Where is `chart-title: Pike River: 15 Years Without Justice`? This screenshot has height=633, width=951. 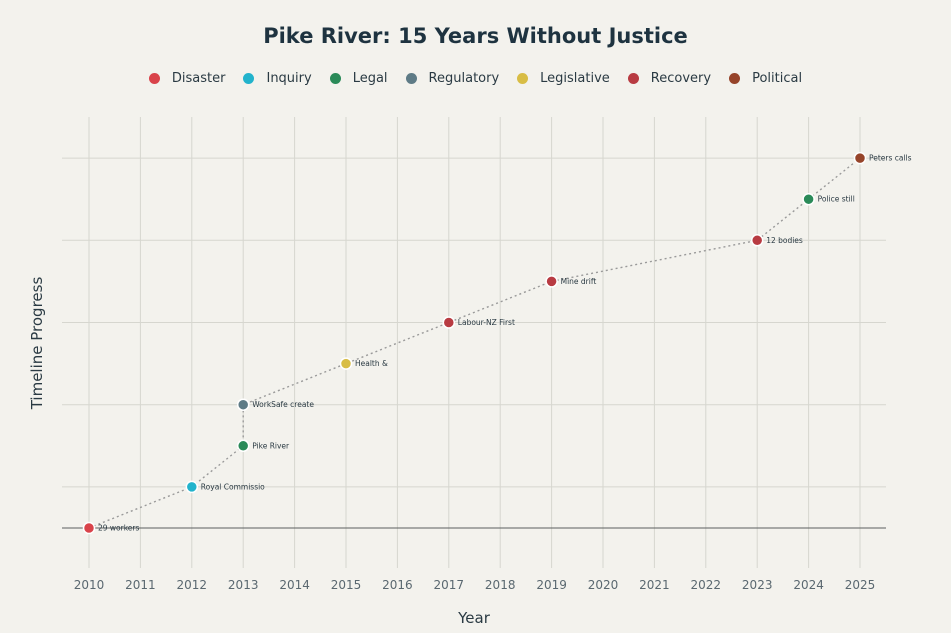 chart-title: Pike River: 15 Years Without Justice is located at coordinates (475, 36).